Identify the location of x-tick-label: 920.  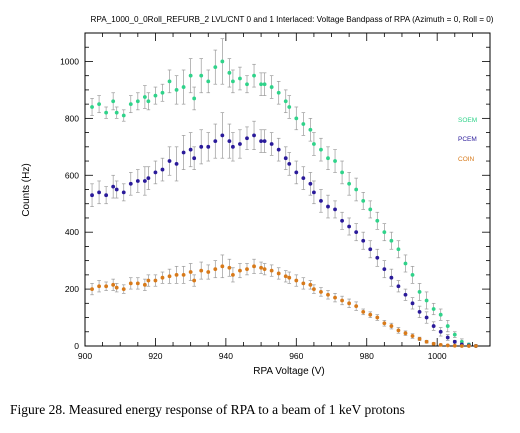
(155, 356).